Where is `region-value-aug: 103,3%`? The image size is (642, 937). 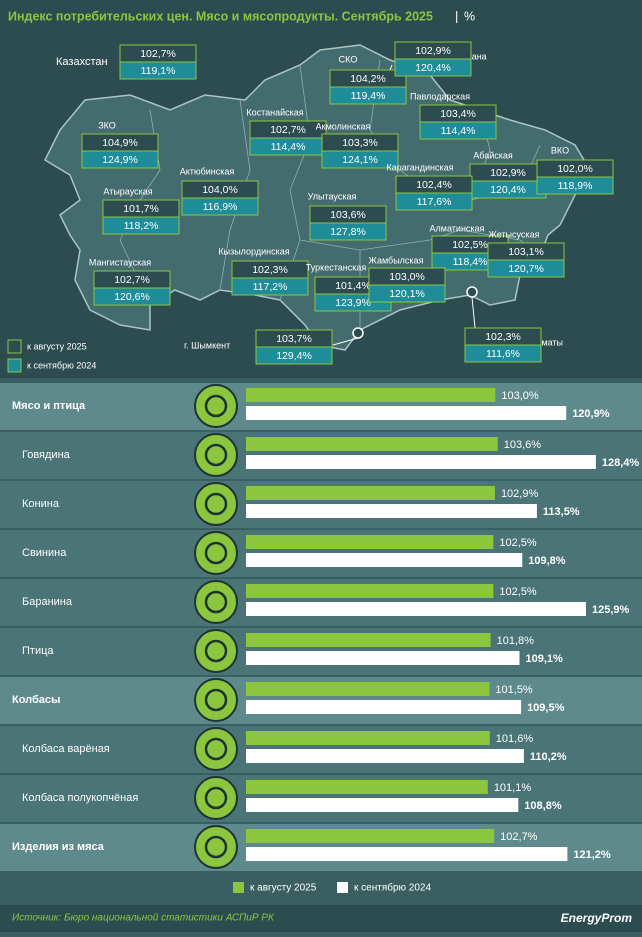 region-value-aug: 103,3% is located at coordinates (360, 143).